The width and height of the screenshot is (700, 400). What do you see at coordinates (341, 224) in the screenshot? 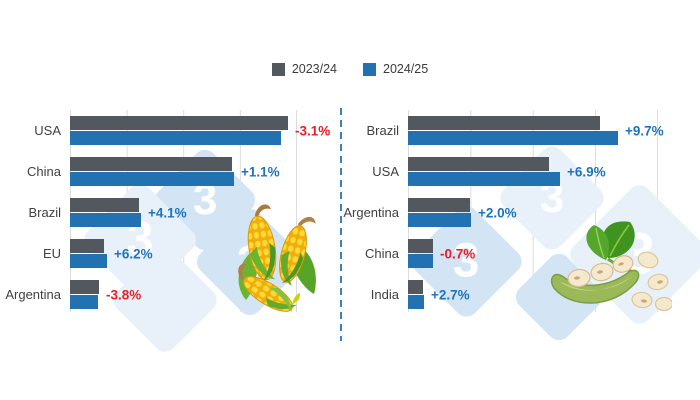
I see `chart-divider-dashed-line` at bounding box center [341, 224].